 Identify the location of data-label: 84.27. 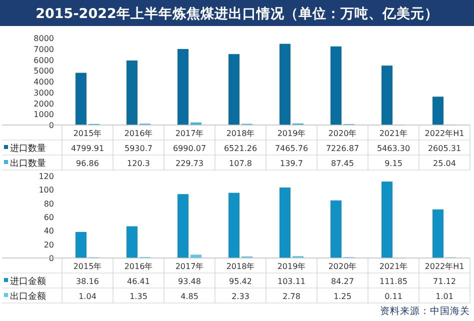
(342, 281).